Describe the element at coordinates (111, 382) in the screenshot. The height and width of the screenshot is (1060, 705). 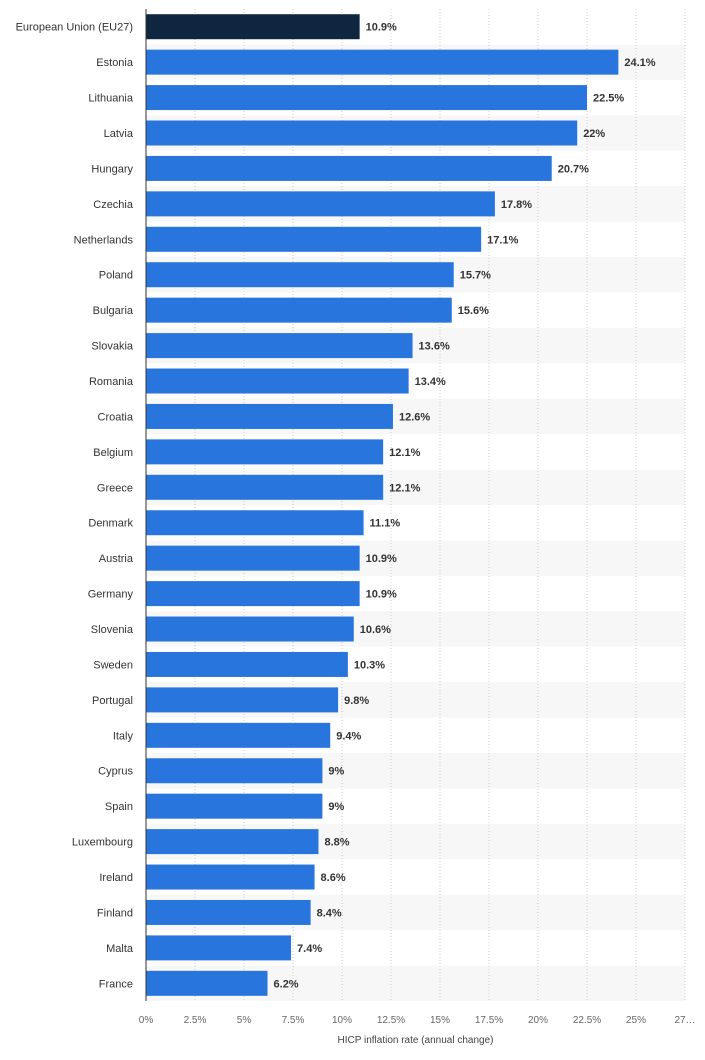
I see `category-label: Romania` at that location.